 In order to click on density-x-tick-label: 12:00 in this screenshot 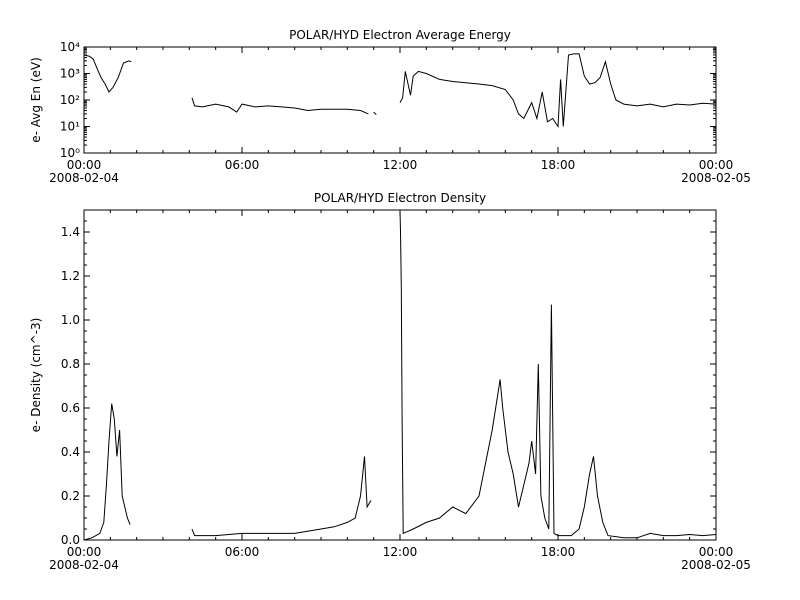, I will do `click(400, 552)`.